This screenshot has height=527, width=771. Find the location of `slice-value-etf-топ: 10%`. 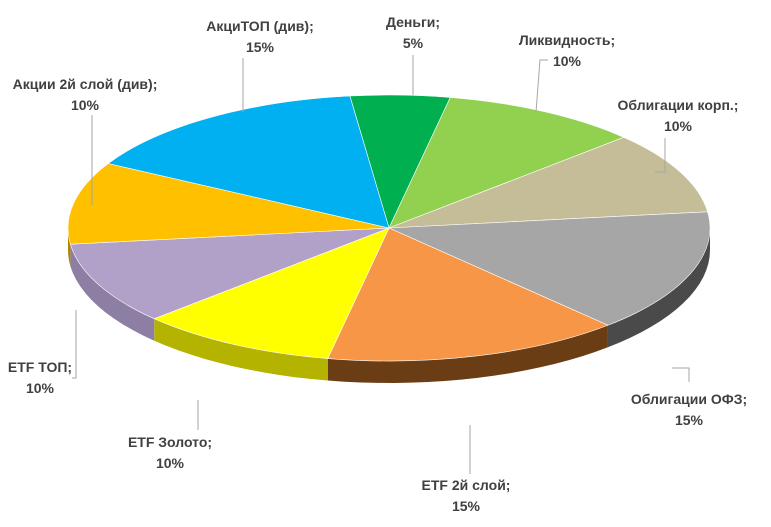

slice-value-etf-топ: 10% is located at coordinates (40, 388).